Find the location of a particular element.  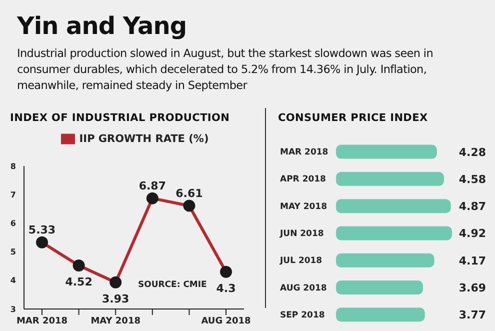

data-label: 6.61 is located at coordinates (189, 193).